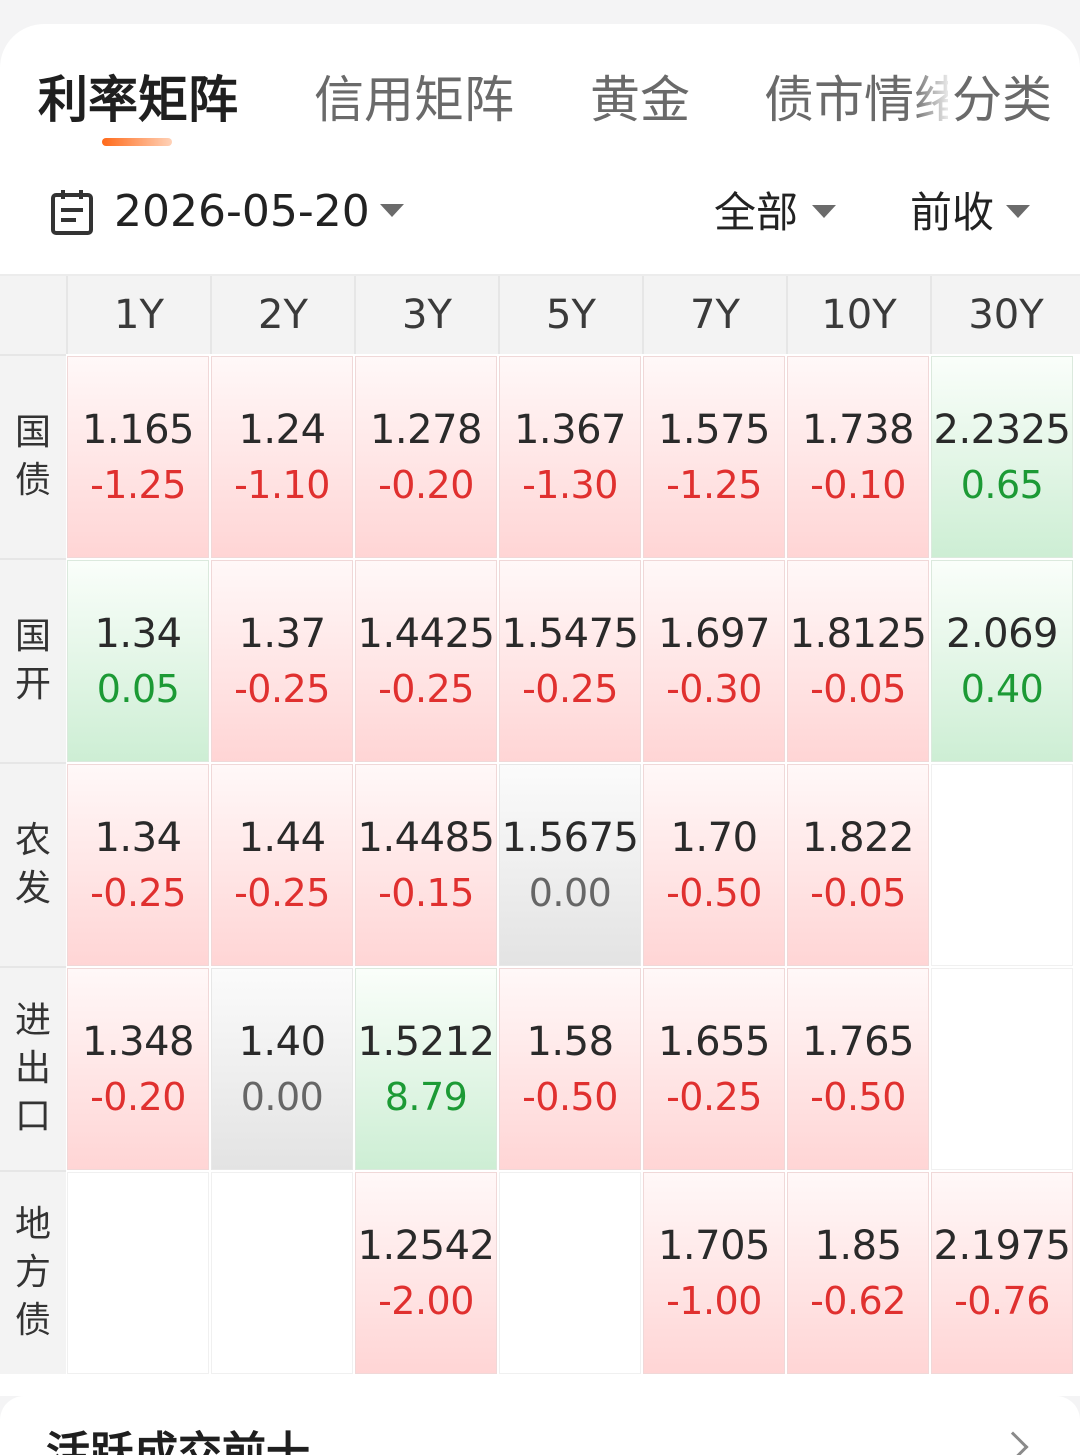 Image resolution: width=1080 pixels, height=1455 pixels. Describe the element at coordinates (282, 634) in the screenshot. I see `cell-yield: 1.37` at that location.